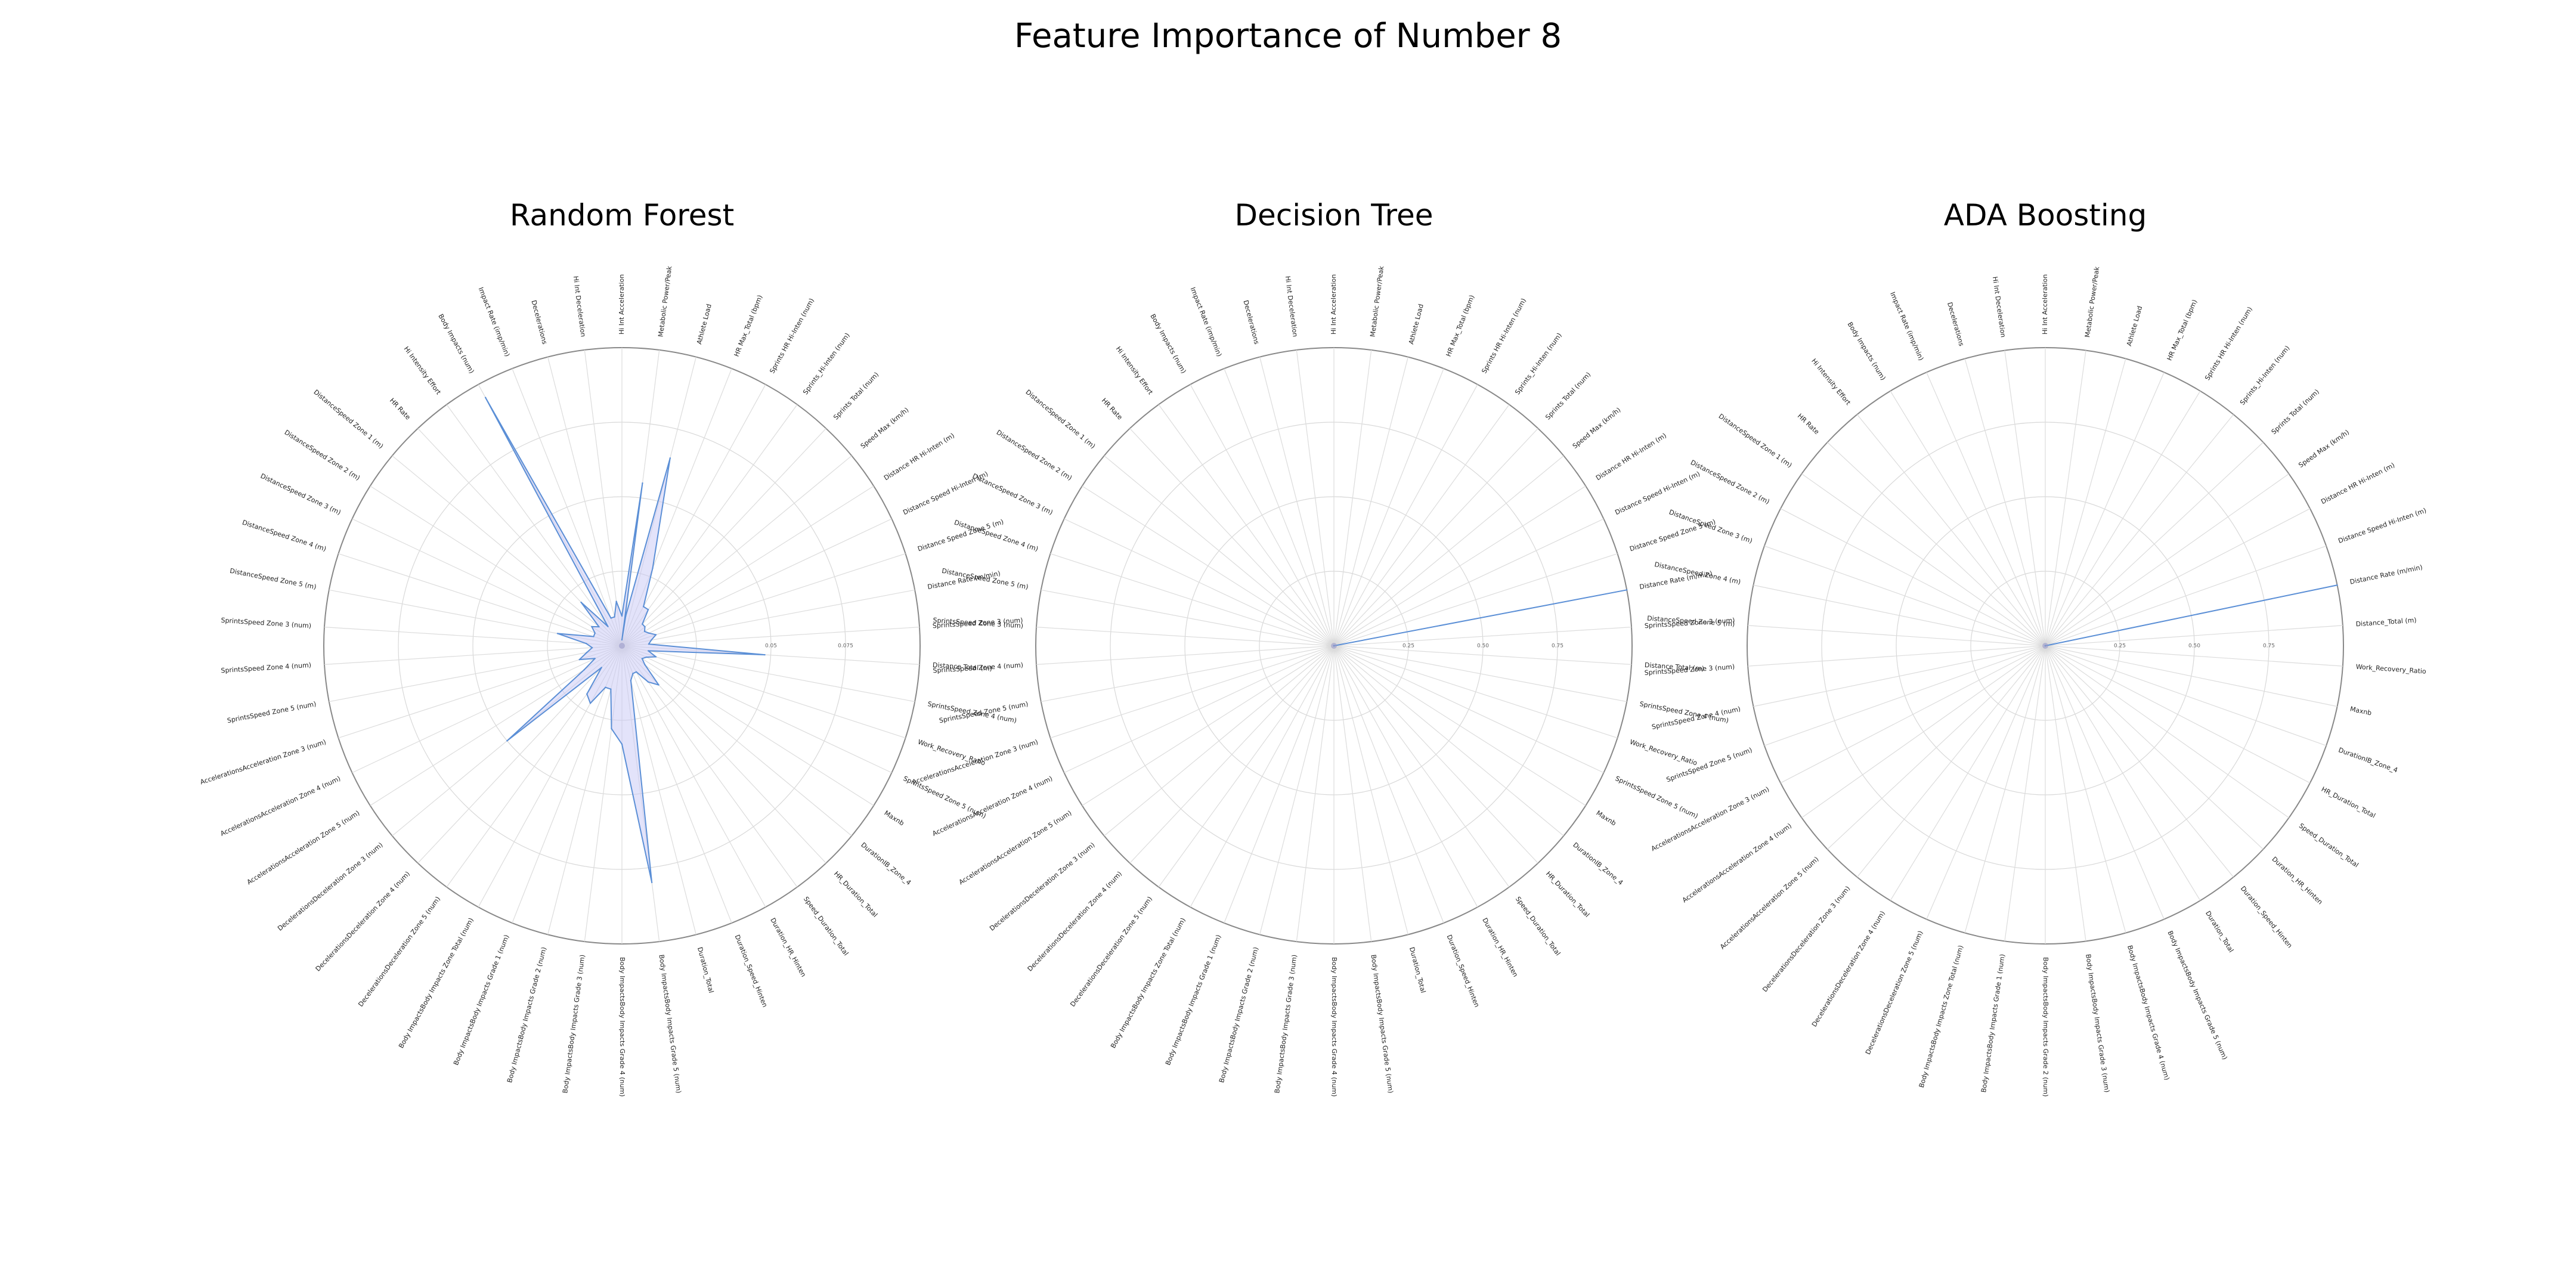 The height and width of the screenshot is (1288, 2576). I want to click on radar-feature-label: SprintsSpeed Zone 5 (num), so click(272, 712).